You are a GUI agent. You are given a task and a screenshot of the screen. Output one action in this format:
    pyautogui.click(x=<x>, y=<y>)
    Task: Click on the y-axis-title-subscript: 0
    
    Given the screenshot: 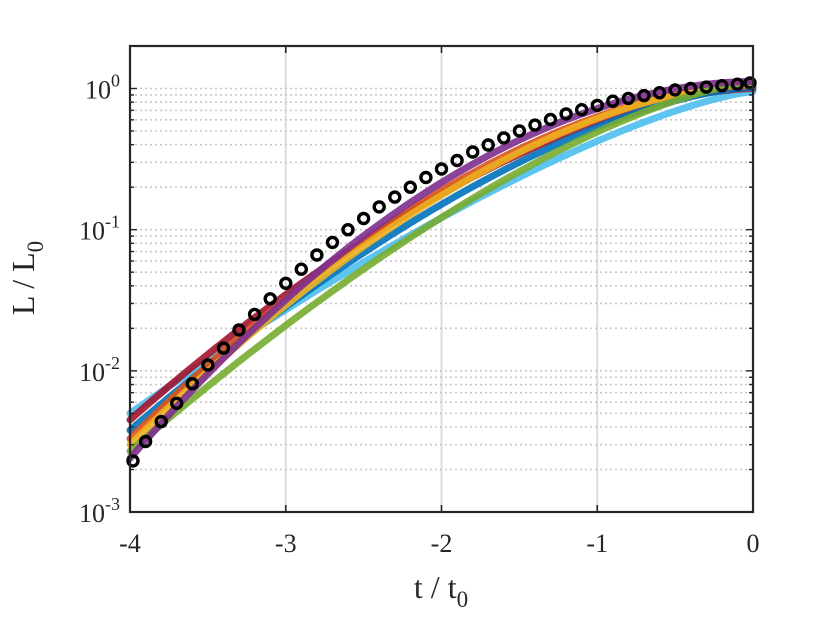 What is the action you would take?
    pyautogui.click(x=35, y=247)
    